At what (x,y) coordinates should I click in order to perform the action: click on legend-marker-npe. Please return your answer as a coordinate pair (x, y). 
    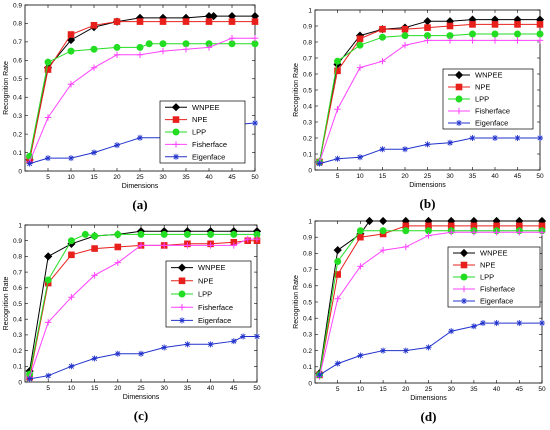
    Looking at the image, I should click on (459, 87).